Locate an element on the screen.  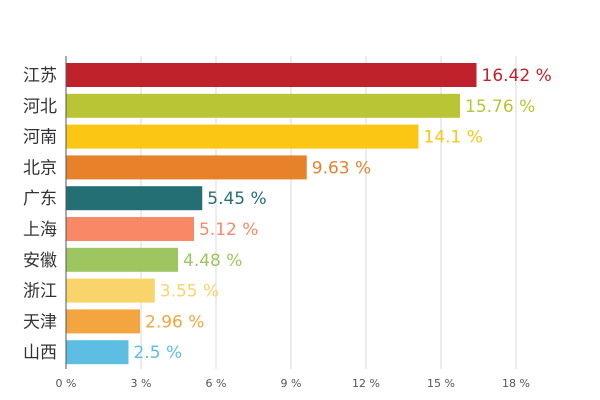
x-tick-label: 6 % is located at coordinates (216, 383).